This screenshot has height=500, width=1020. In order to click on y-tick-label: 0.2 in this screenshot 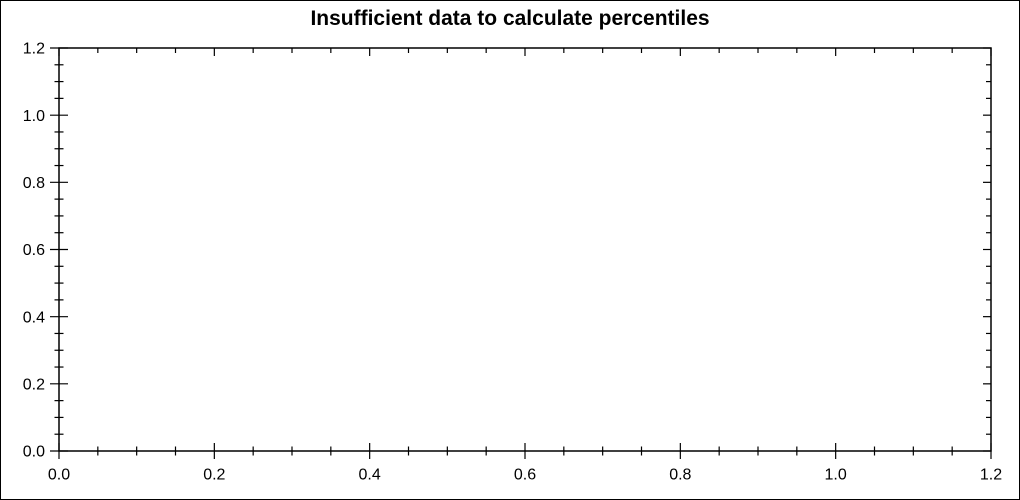, I will do `click(34, 385)`.